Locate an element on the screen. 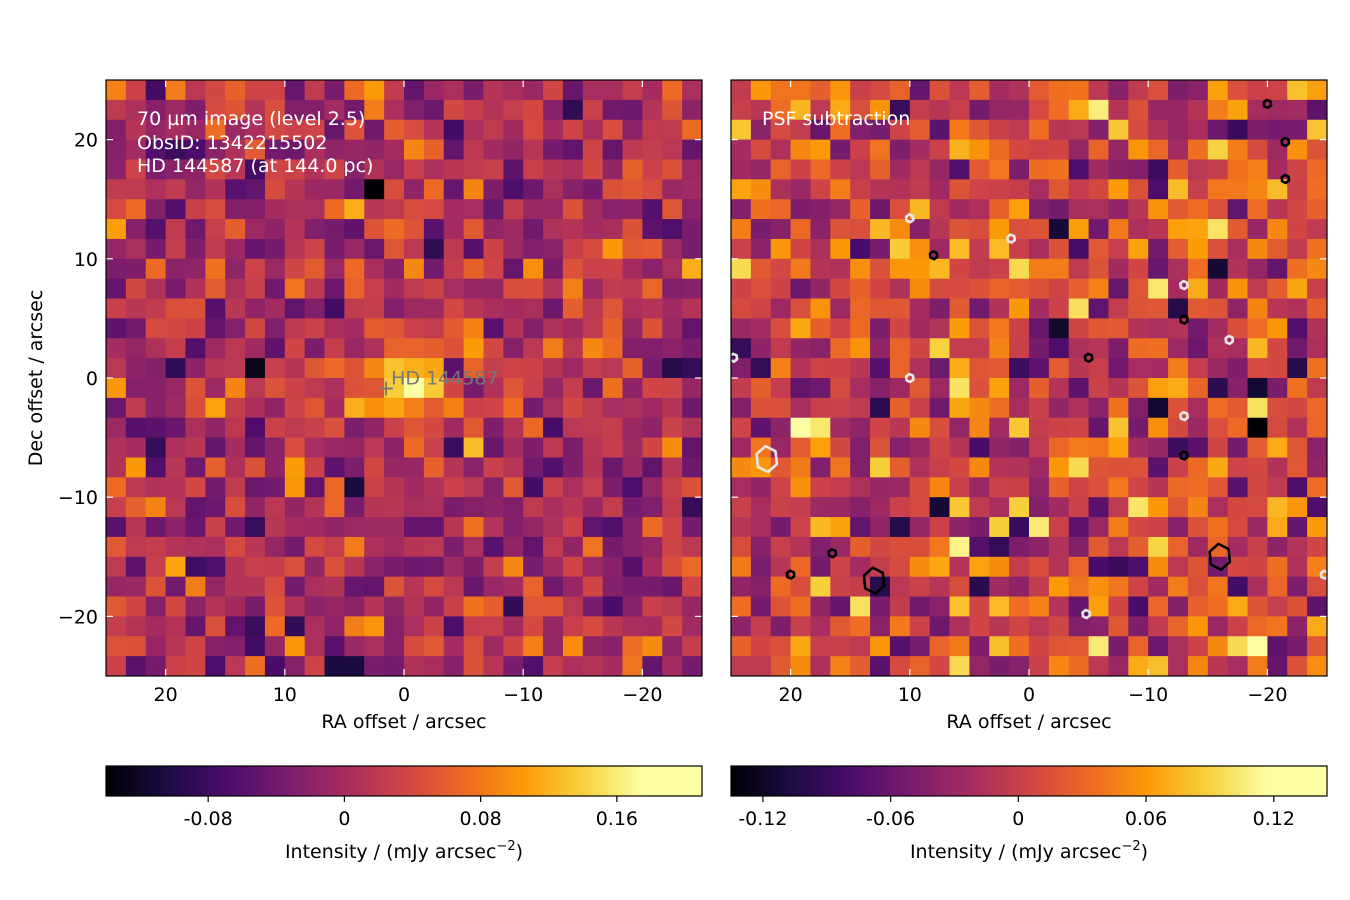 Image resolution: width=1350 pixels, height=900 pixels. colorbar-tick-label: -0.12 is located at coordinates (762, 819).